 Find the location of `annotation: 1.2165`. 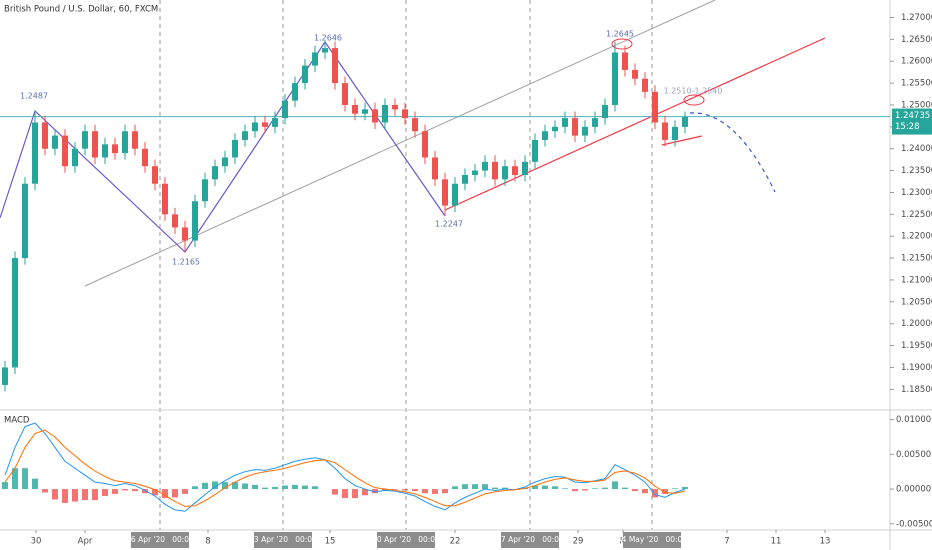

annotation: 1.2165 is located at coordinates (186, 262).